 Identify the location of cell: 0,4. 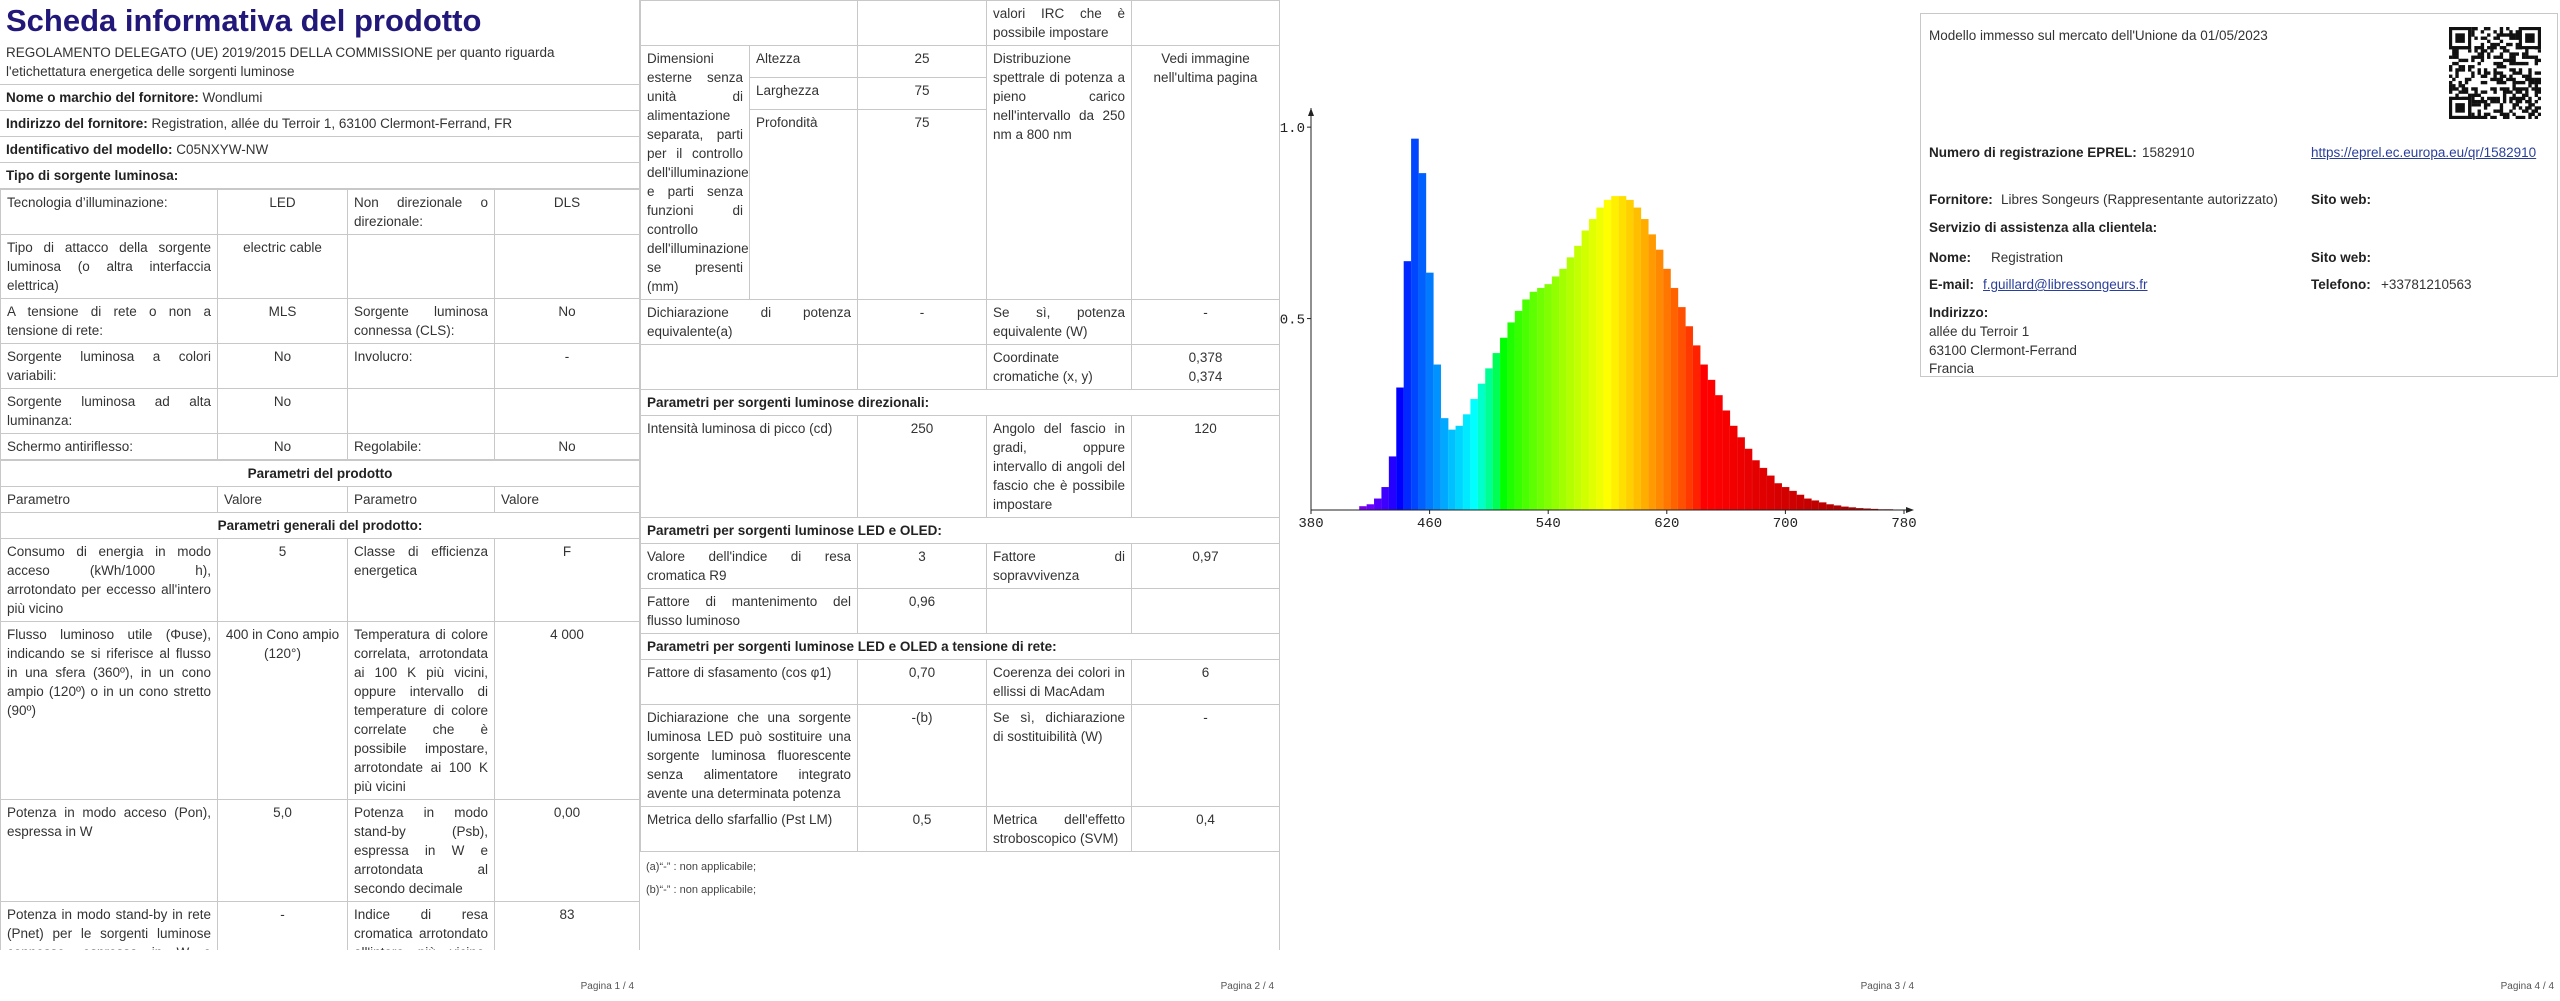
(1205, 829).